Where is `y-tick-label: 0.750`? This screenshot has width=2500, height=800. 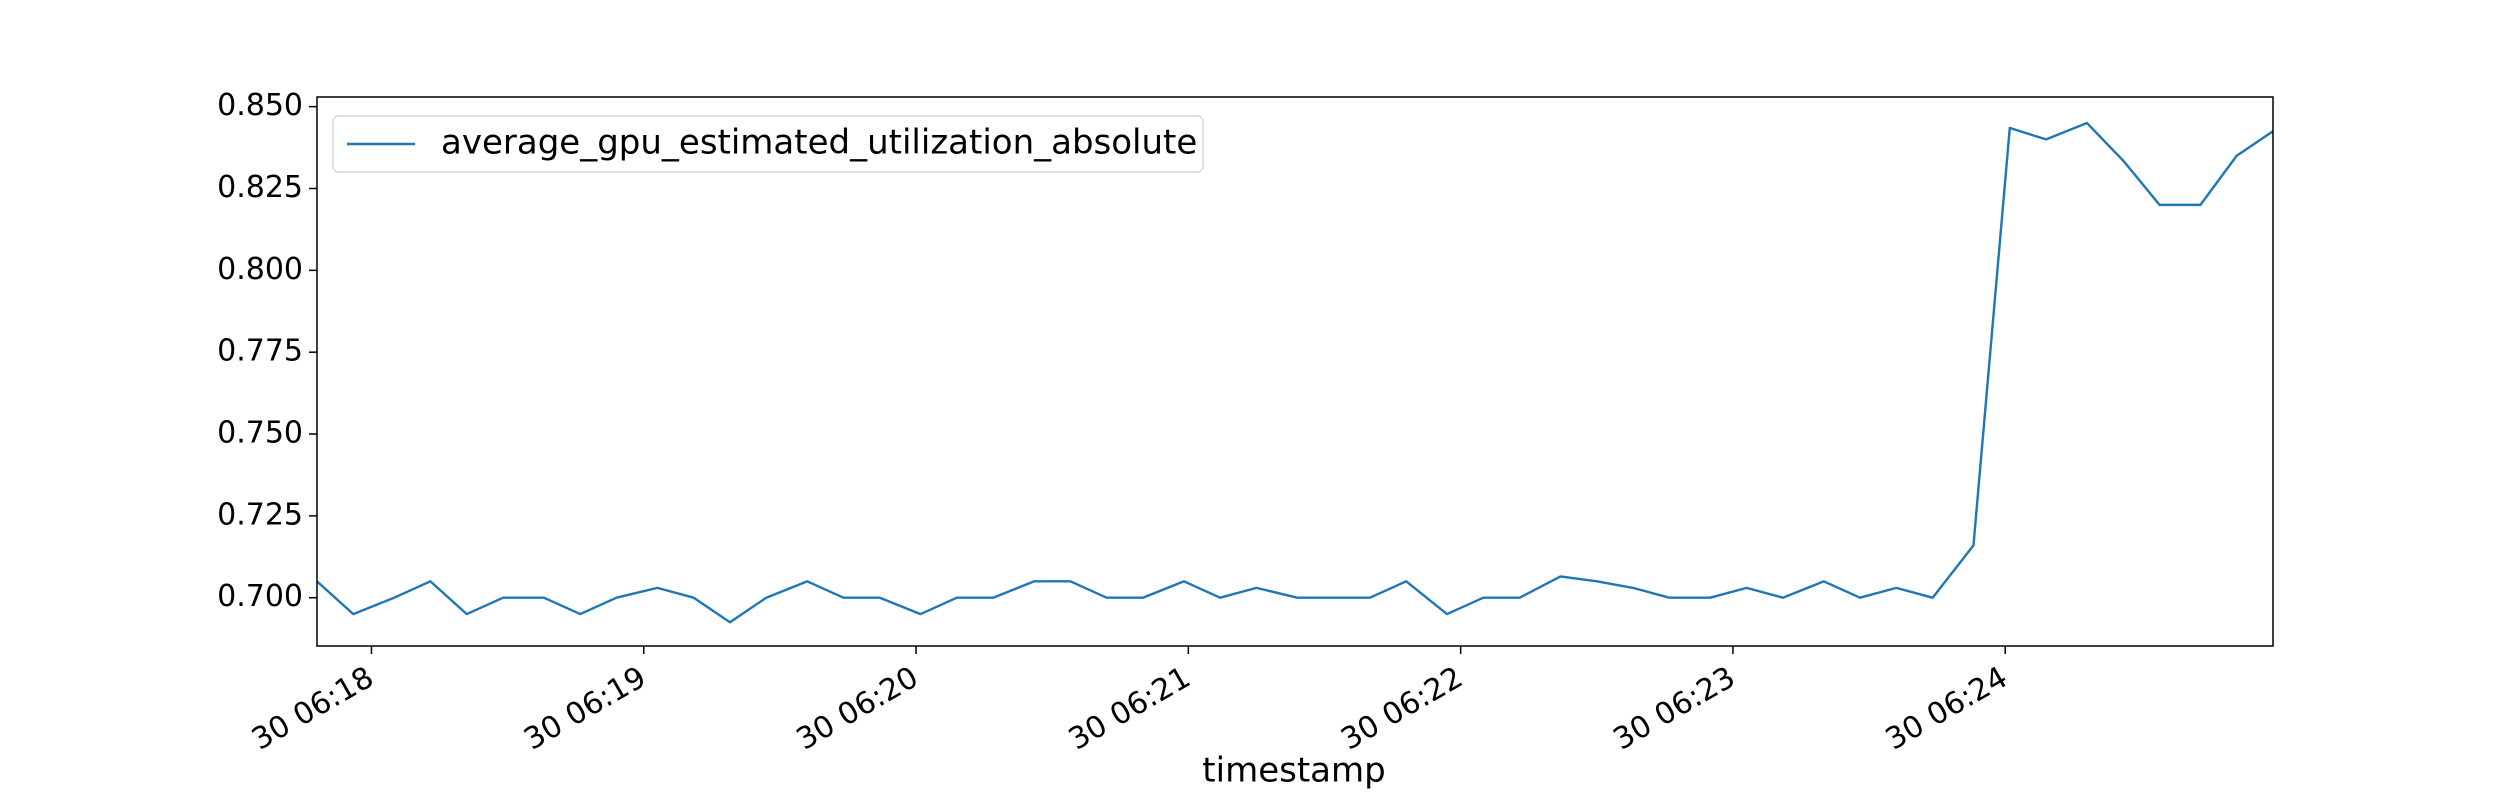 y-tick-label: 0.750 is located at coordinates (260, 433).